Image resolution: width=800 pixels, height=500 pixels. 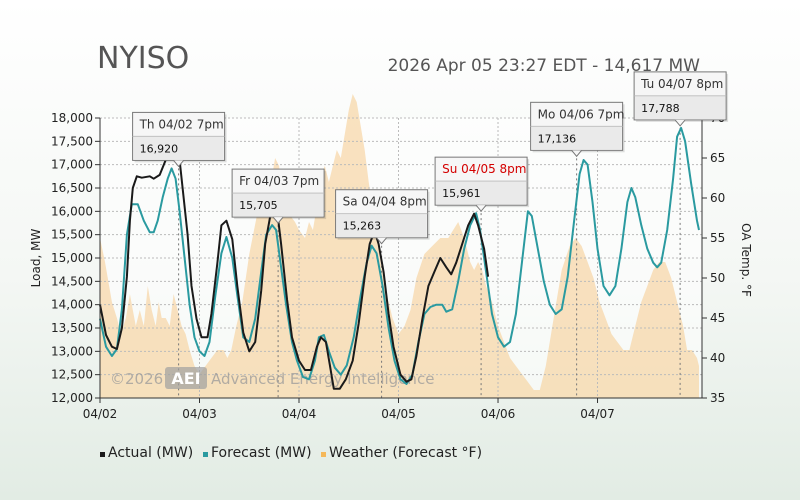 What do you see at coordinates (581, 114) in the screenshot?
I see `tooltip-date: Mo 04/06 7pm` at bounding box center [581, 114].